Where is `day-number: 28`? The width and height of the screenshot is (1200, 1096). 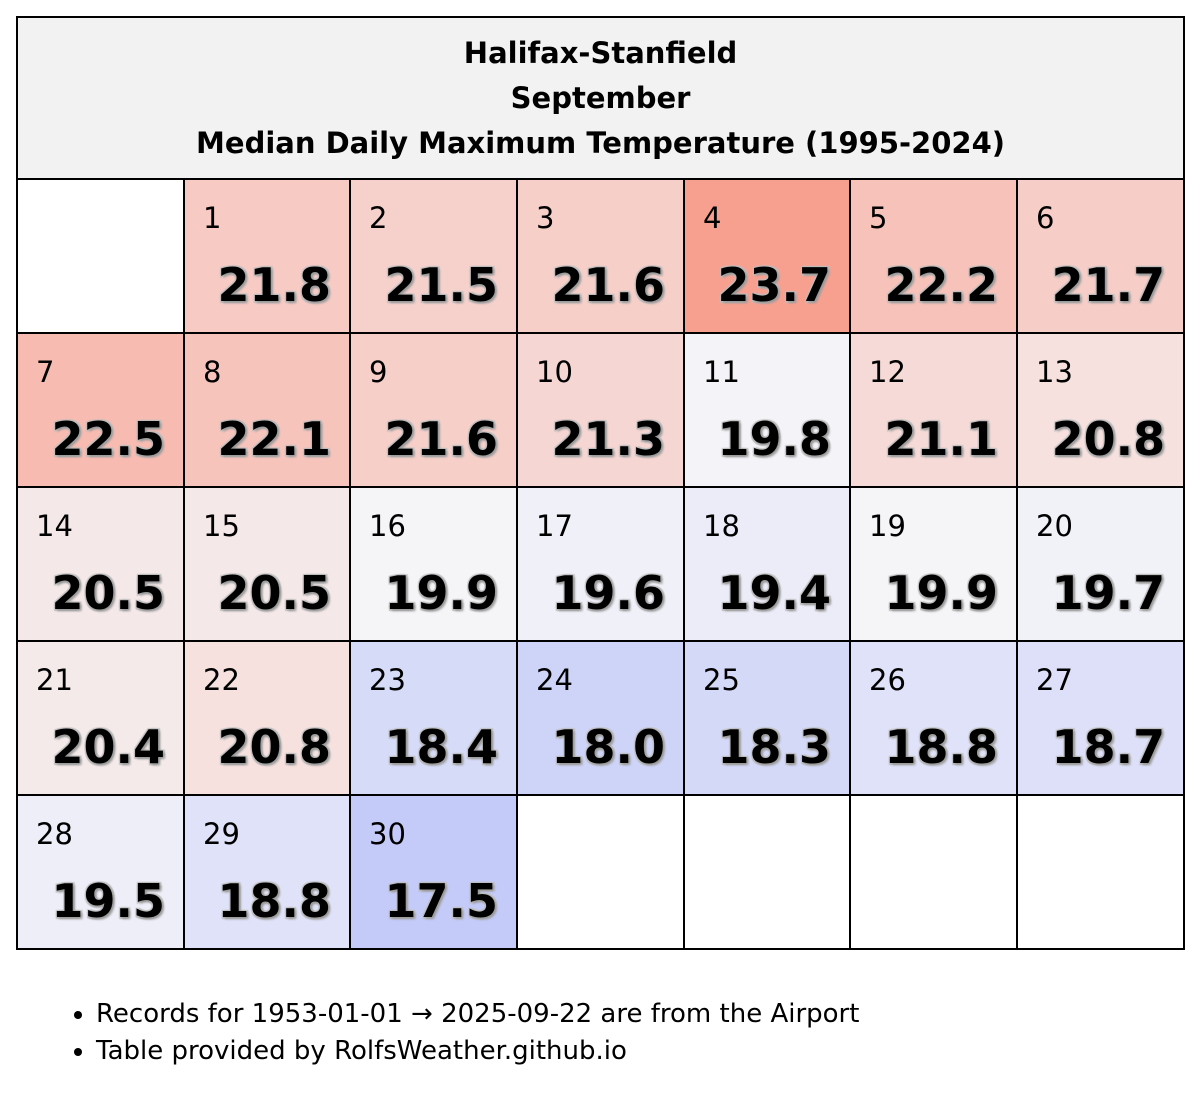
day-number: 28 is located at coordinates (54, 834).